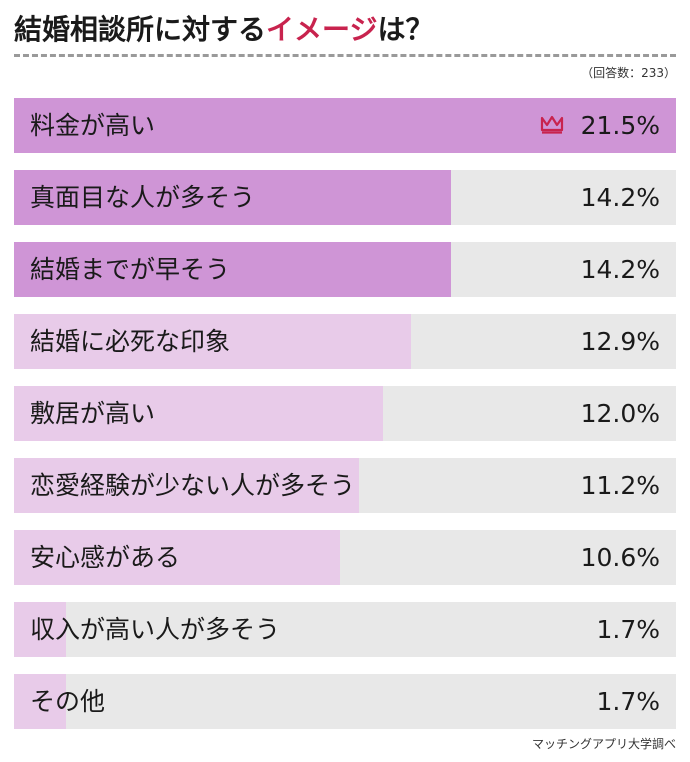  What do you see at coordinates (620, 413) in the screenshot?
I see `bar-value-label: 12.0%` at bounding box center [620, 413].